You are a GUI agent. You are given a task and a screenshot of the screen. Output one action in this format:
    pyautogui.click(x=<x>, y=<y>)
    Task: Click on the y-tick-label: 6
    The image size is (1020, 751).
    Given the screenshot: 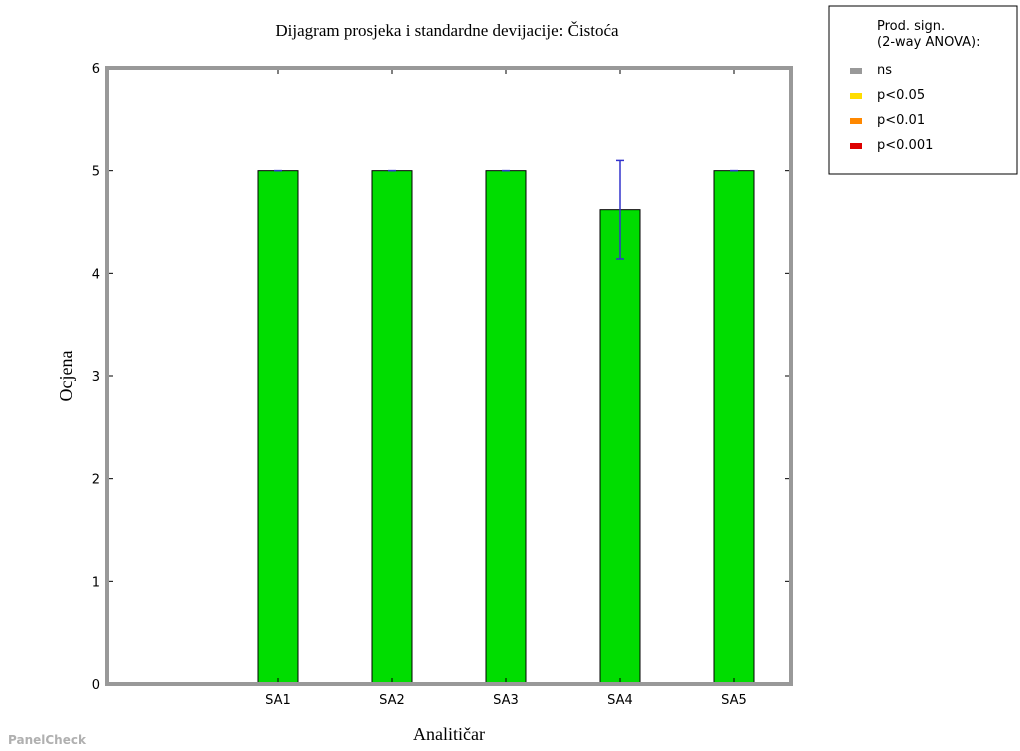 What is the action you would take?
    pyautogui.click(x=96, y=69)
    